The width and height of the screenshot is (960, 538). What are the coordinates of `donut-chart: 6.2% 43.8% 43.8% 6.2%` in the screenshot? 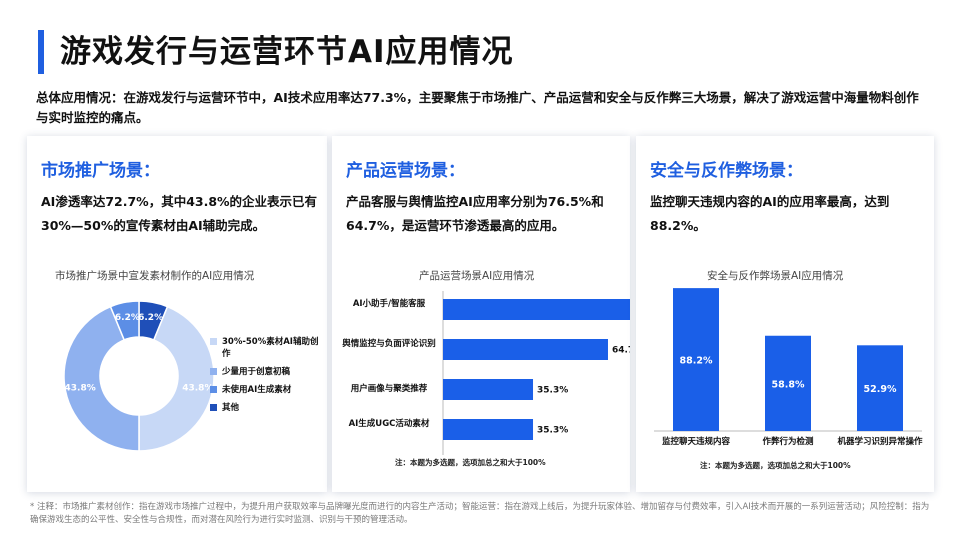 It's located at (139, 376).